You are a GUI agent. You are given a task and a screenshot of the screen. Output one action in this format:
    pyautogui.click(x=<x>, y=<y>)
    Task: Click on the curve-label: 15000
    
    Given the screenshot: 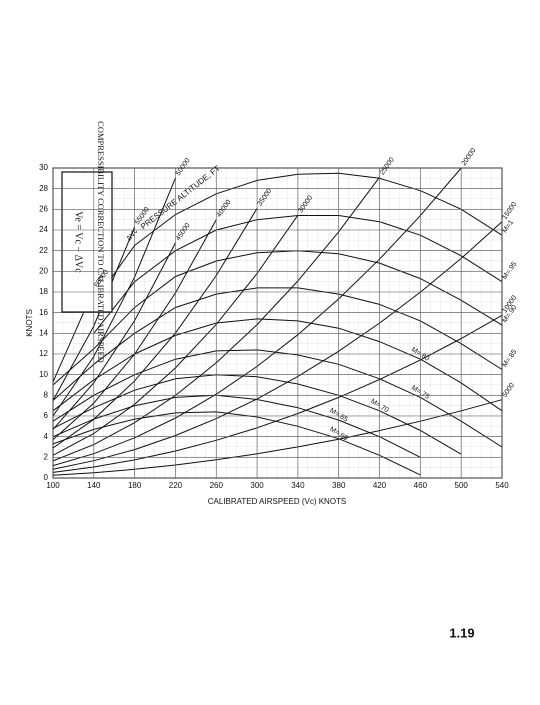 What is the action you would take?
    pyautogui.click(x=509, y=211)
    